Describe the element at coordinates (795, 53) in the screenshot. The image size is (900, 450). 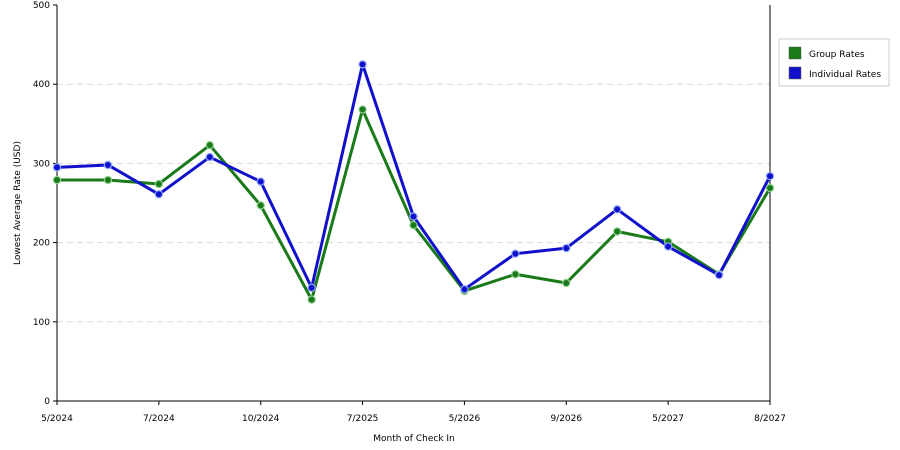
I see `legend-swatch-group-rates` at that location.